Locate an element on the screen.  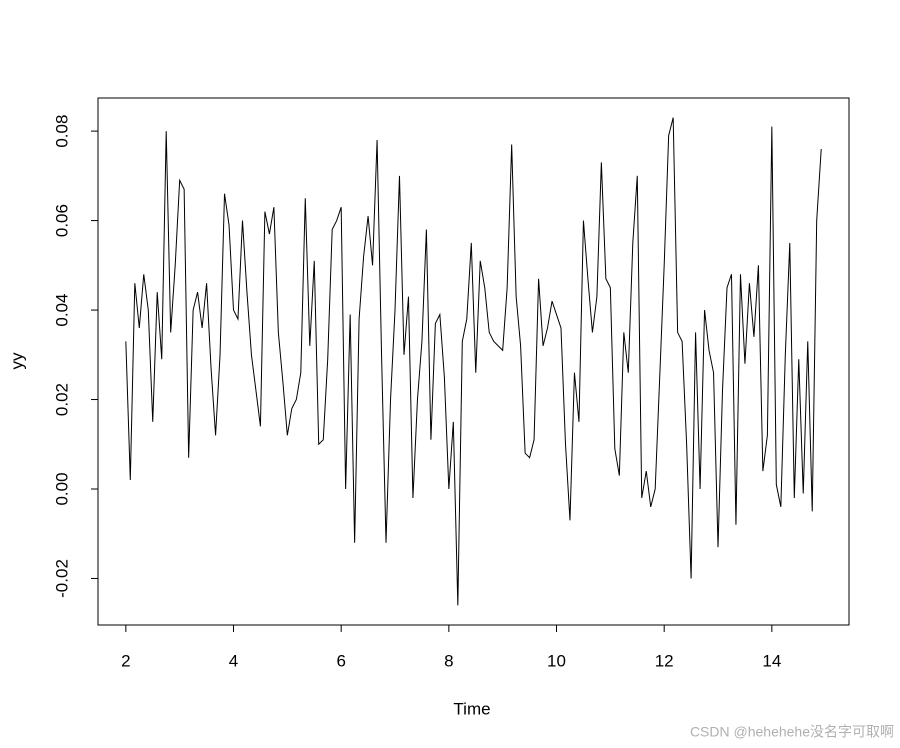
y-tick-label: 0.04 is located at coordinates (61, 310).